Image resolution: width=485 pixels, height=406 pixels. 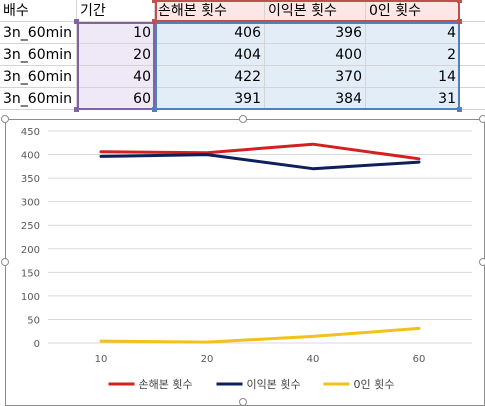 I want to click on header-cell-period: 기간, so click(x=116, y=11).